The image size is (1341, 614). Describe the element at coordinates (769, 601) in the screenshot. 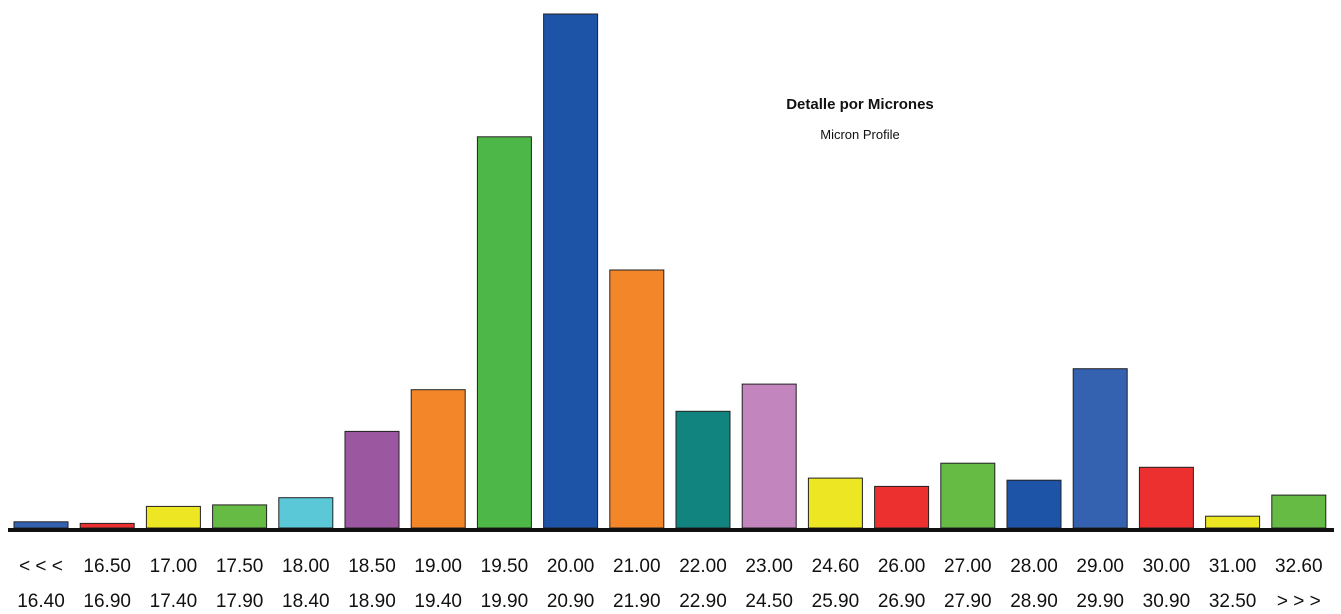

I see `tick-label-to-11: 24.50` at that location.